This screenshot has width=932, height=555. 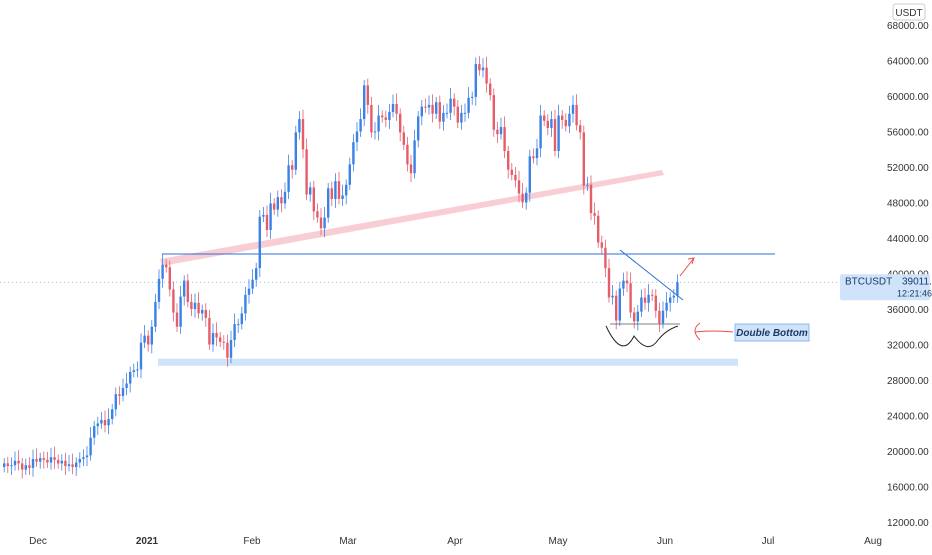 I want to click on pointer-arrow-head, so click(x=697, y=331).